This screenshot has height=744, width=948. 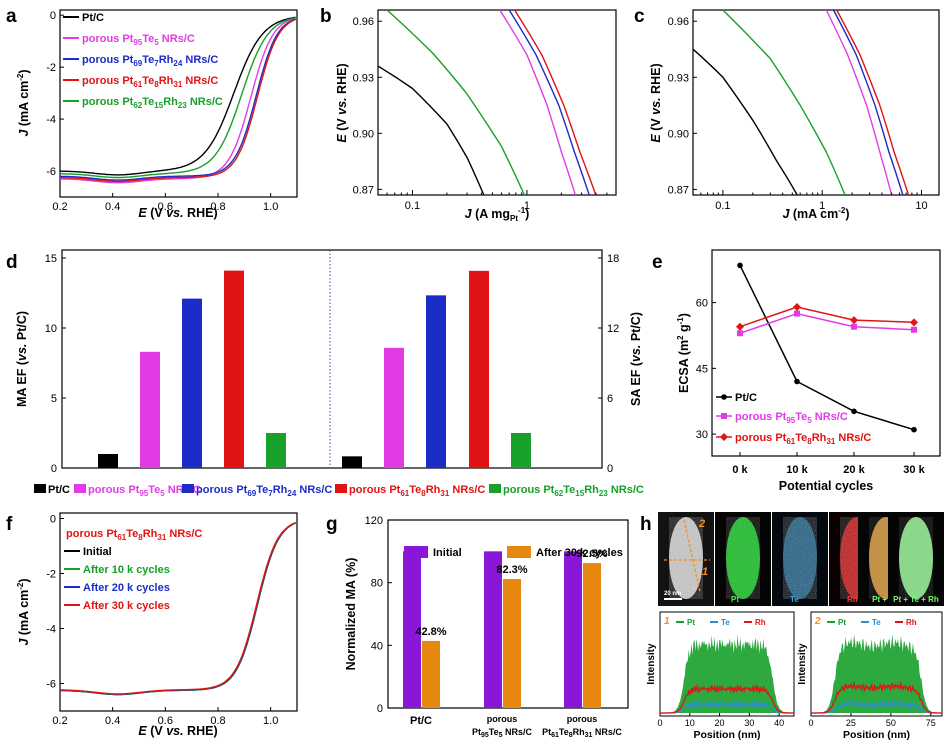 I want to click on profile-2-marker: 2, so click(x=817, y=621).